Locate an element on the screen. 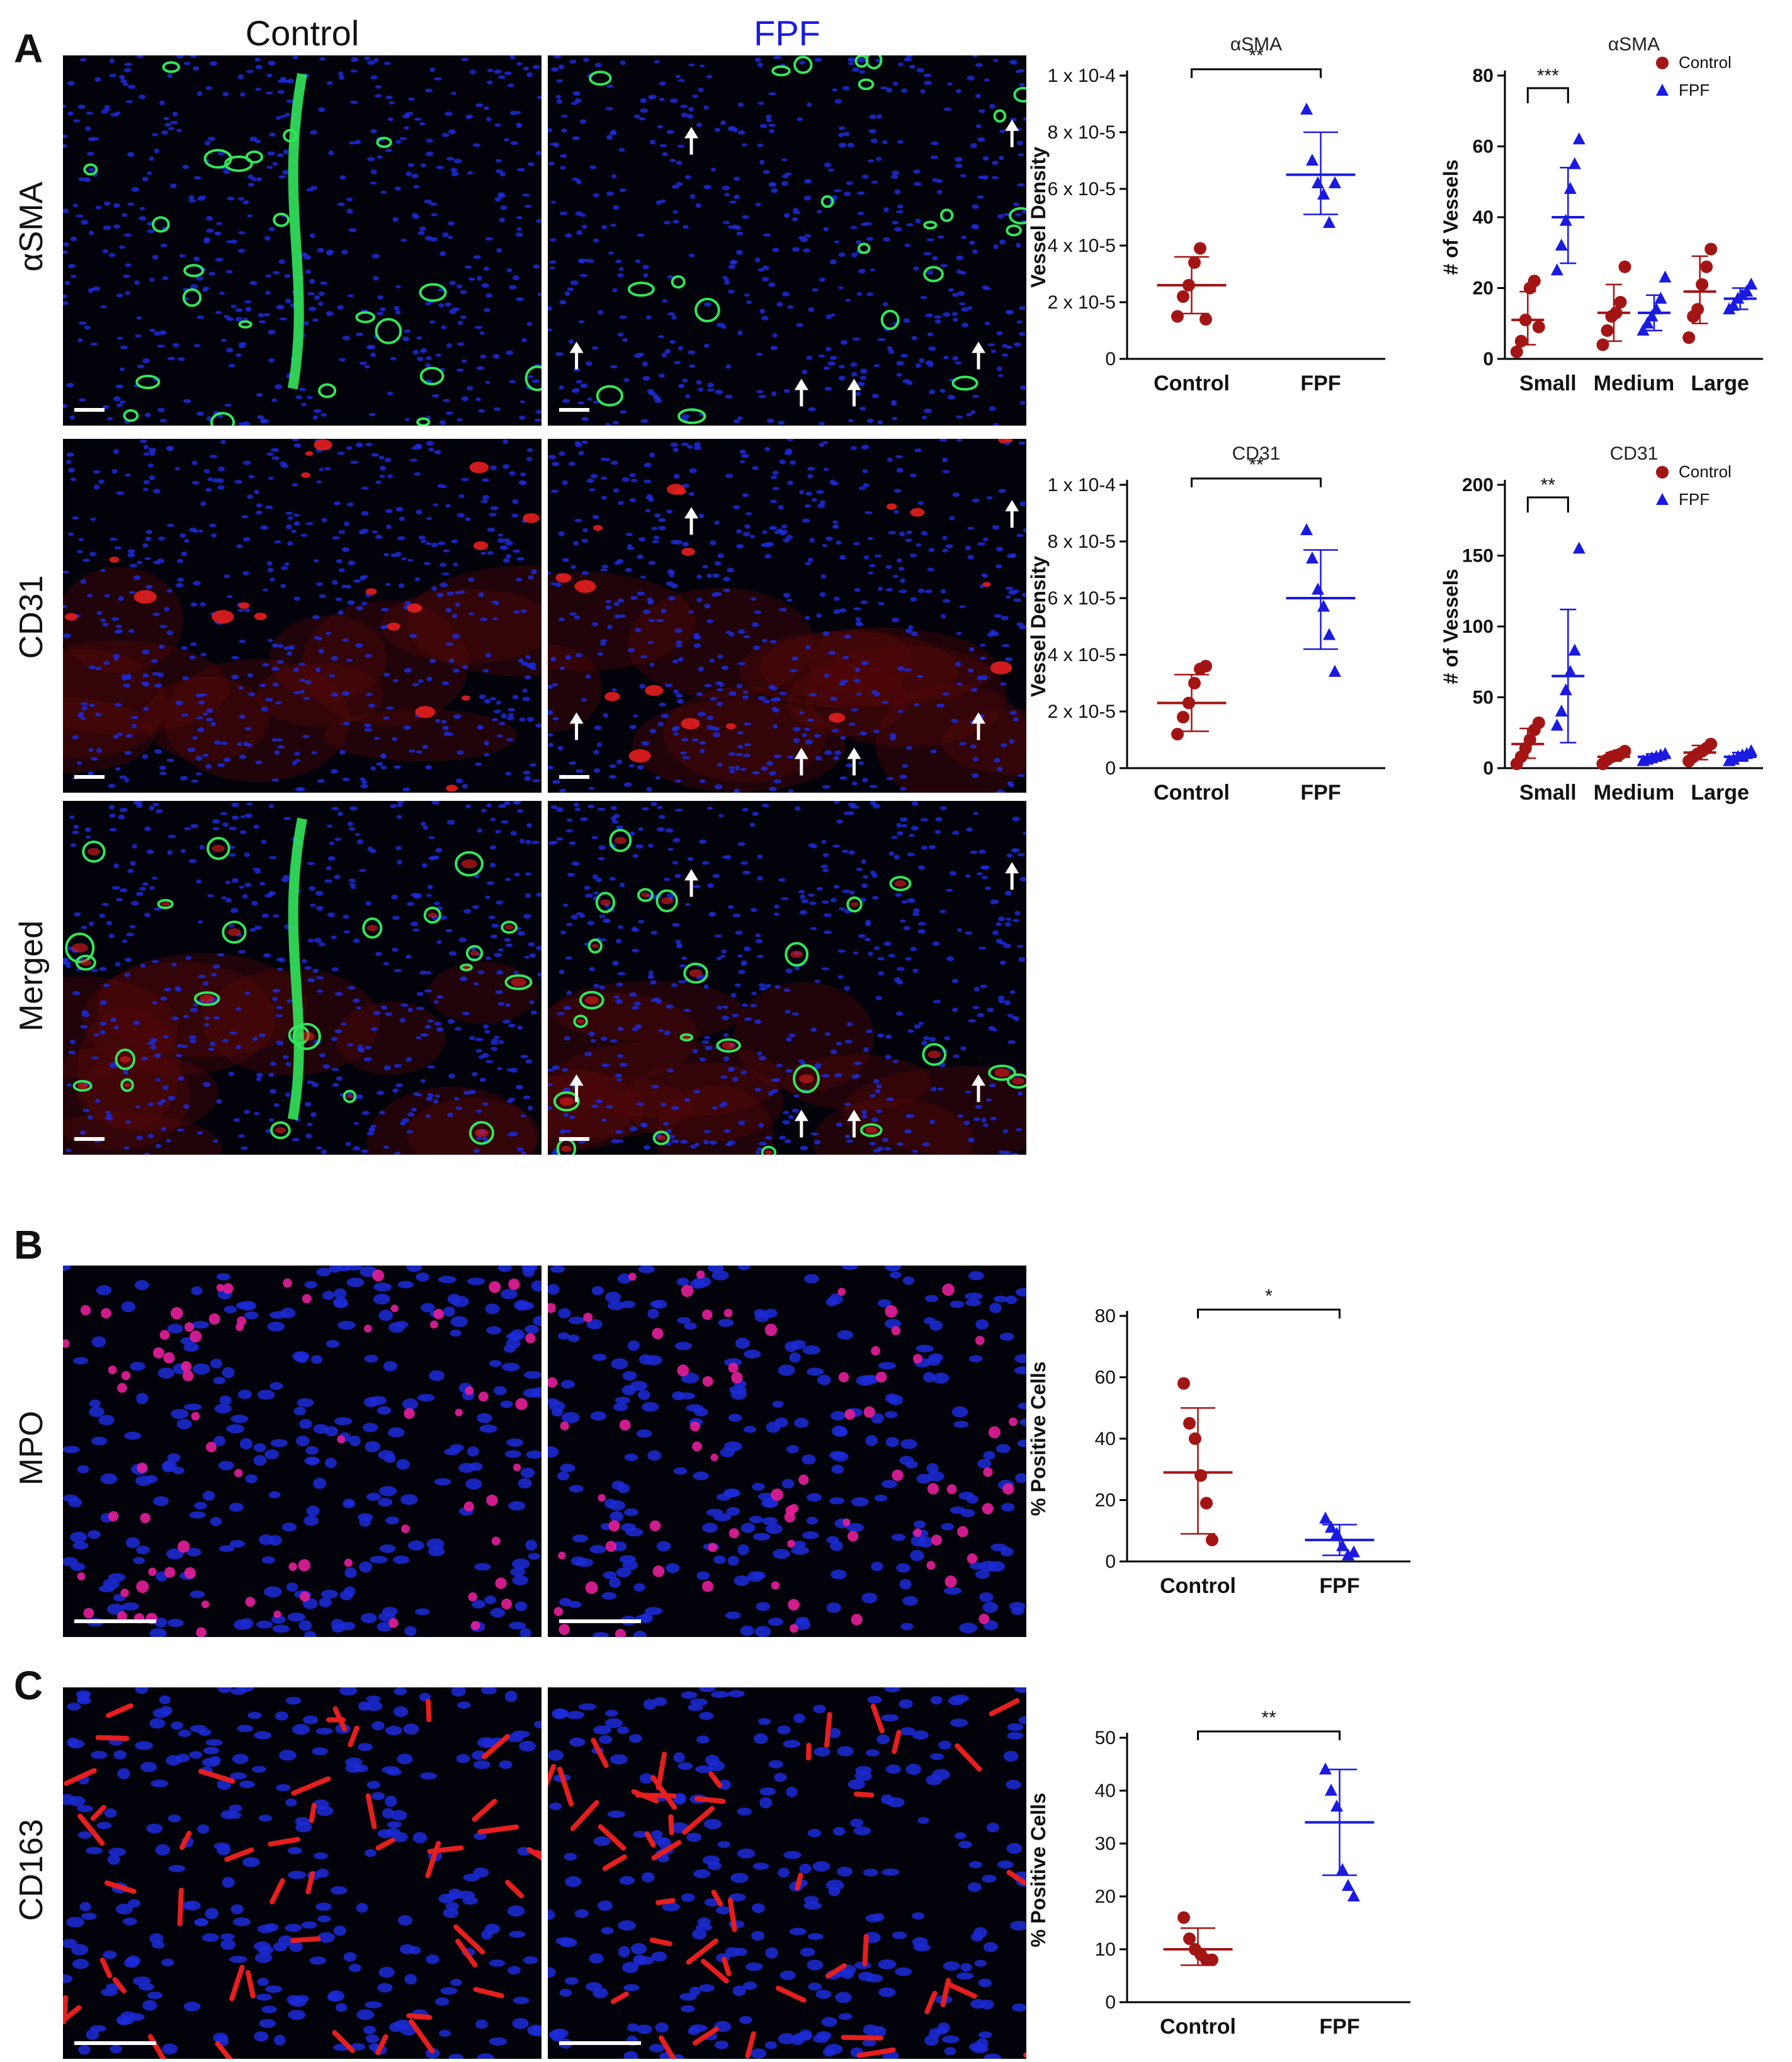 Image resolution: width=1792 pixels, height=2062 pixels. row-label-merged: Merged is located at coordinates (31, 976).